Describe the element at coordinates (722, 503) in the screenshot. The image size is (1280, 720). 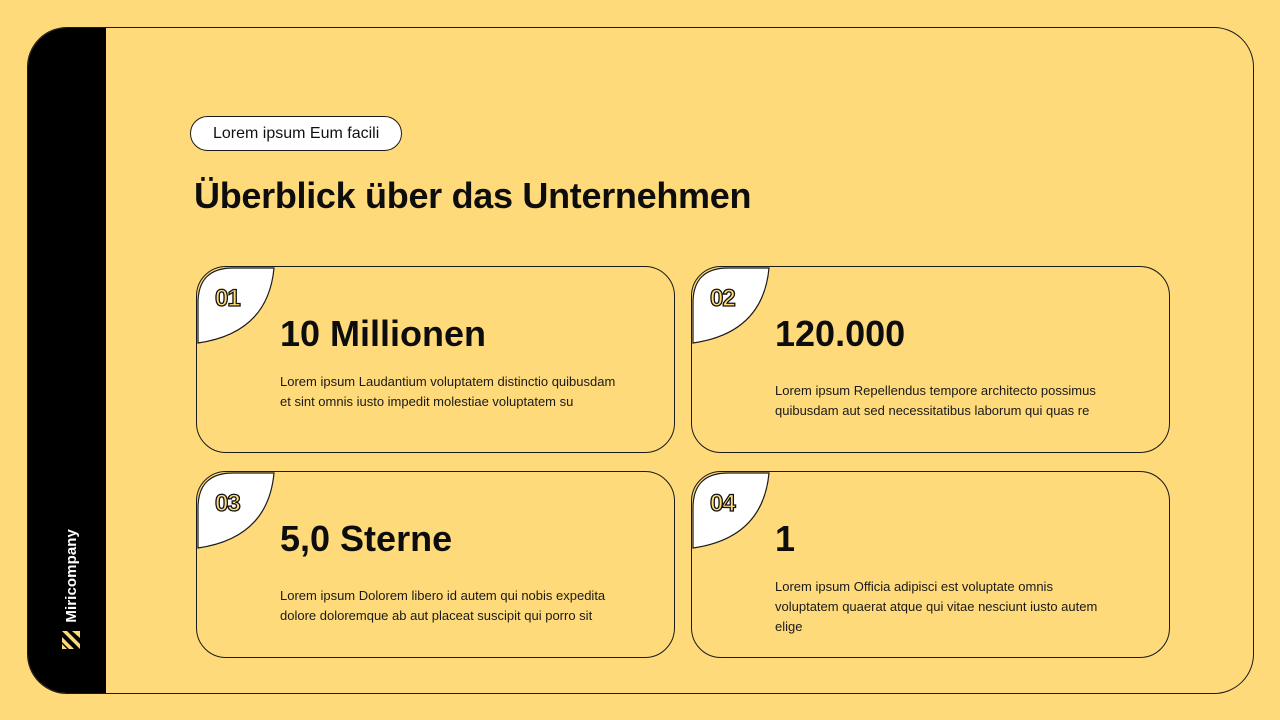
I see `card-number: 04` at that location.